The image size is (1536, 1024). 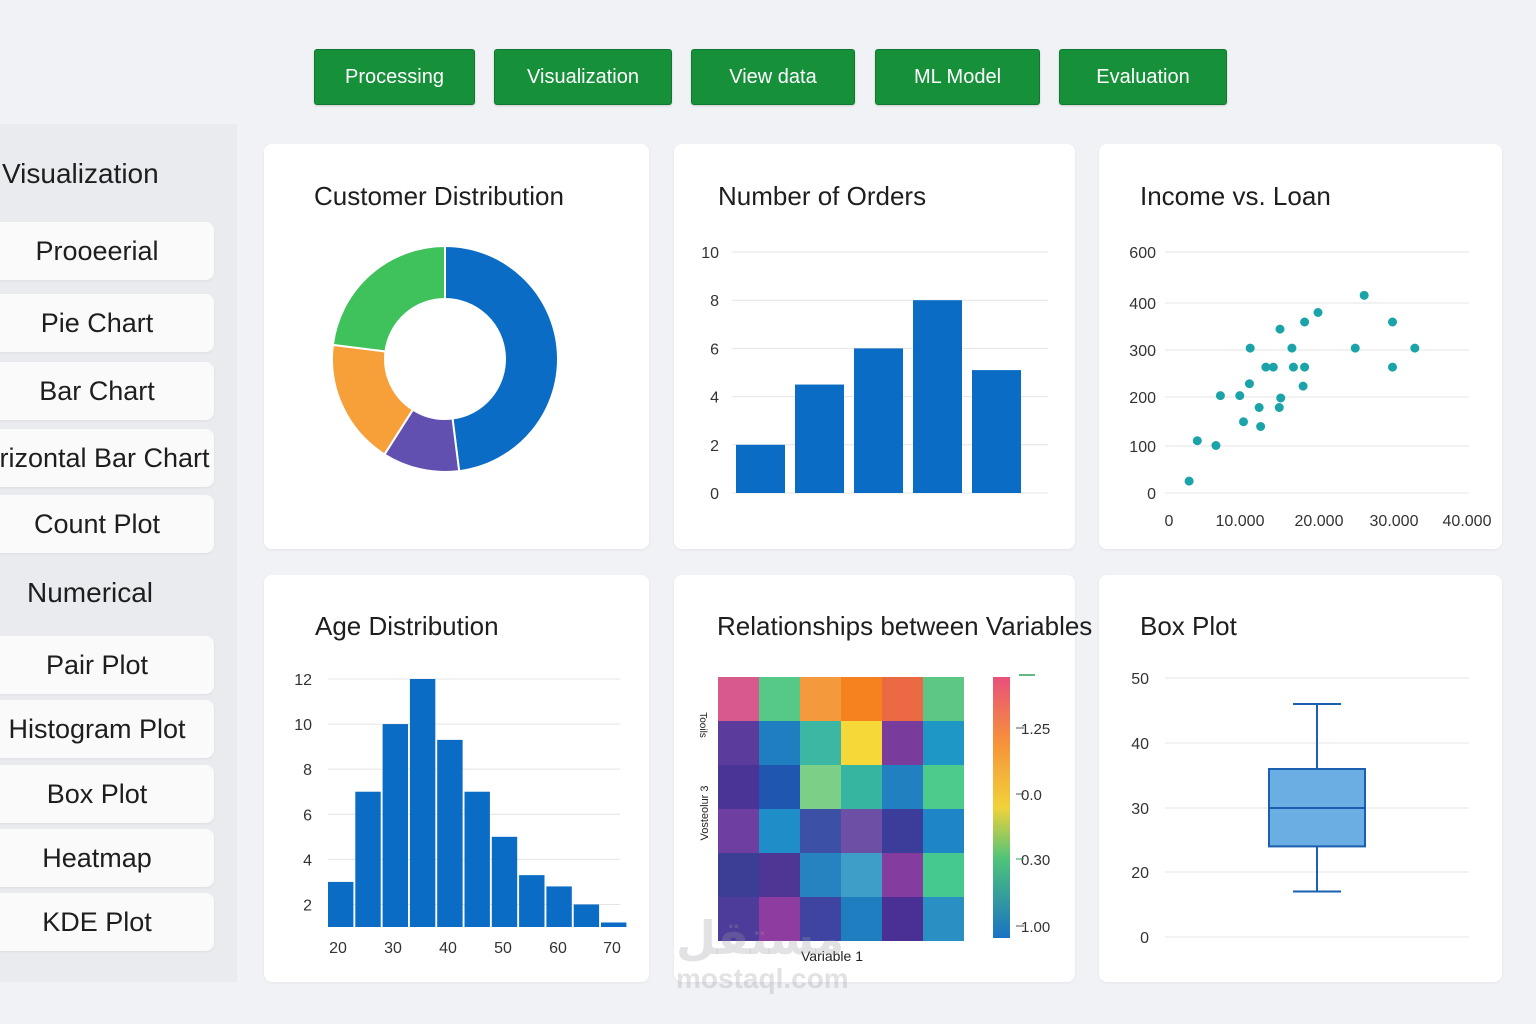 I want to click on x-tick-label: 30, so click(x=393, y=948).